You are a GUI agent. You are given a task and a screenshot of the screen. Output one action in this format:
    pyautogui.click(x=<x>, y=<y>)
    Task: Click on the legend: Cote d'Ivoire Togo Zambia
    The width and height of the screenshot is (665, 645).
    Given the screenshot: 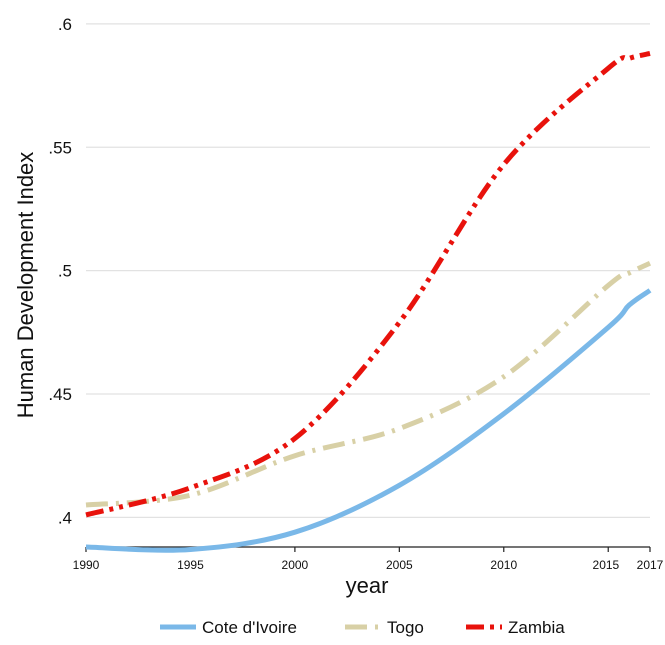 What is the action you would take?
    pyautogui.click(x=362, y=627)
    